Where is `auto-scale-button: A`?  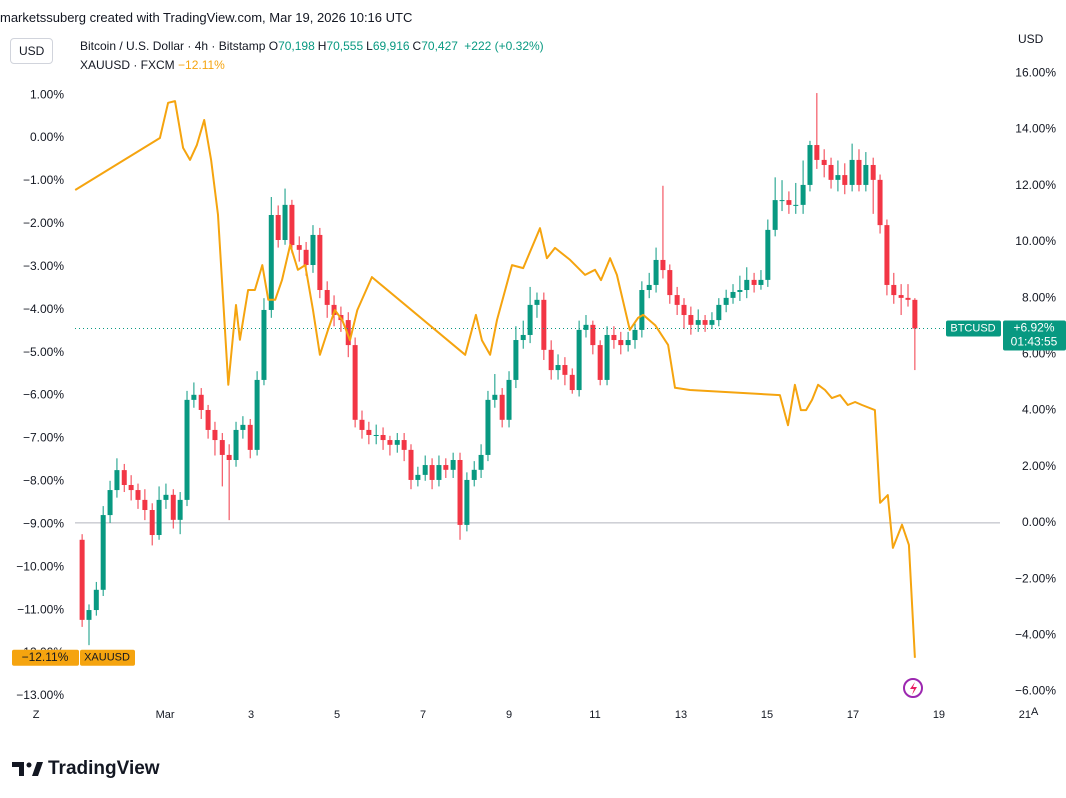 auto-scale-button: A is located at coordinates (1035, 712).